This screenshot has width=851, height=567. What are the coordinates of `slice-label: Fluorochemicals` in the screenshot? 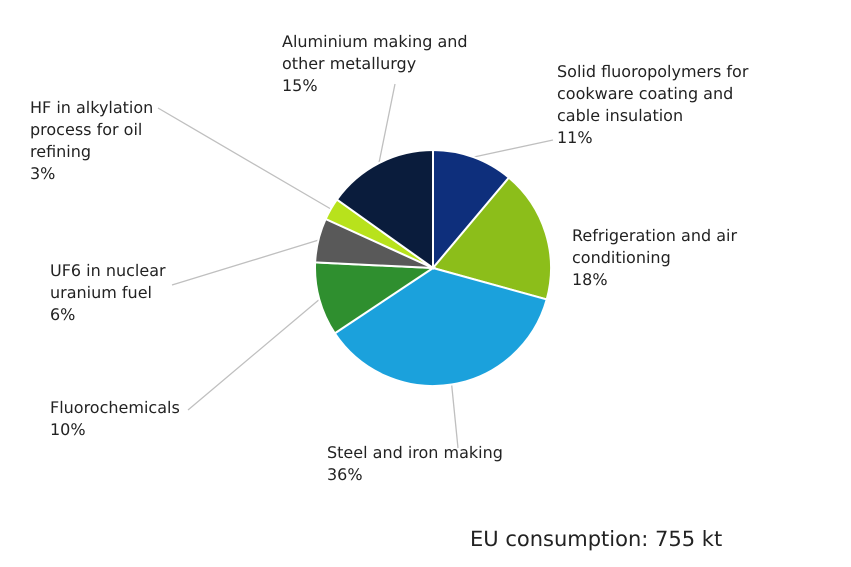 It's located at (115, 407).